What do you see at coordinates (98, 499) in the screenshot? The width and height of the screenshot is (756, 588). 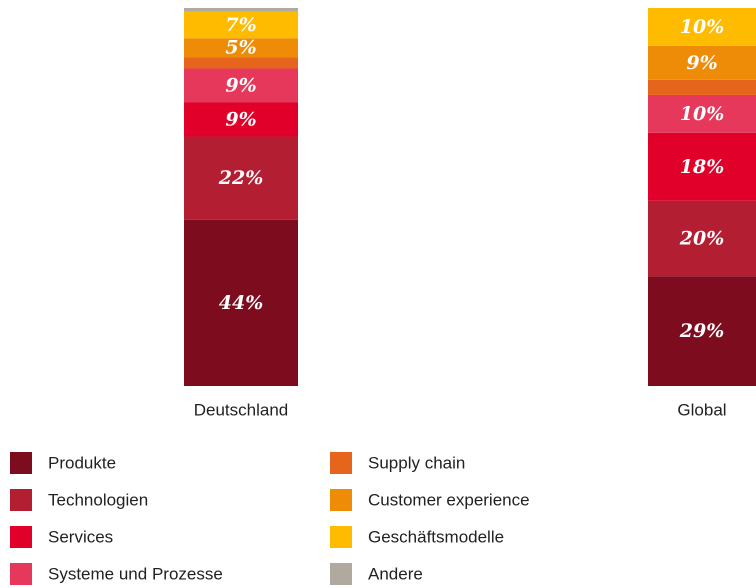 I see `legend-label: Technologien` at bounding box center [98, 499].